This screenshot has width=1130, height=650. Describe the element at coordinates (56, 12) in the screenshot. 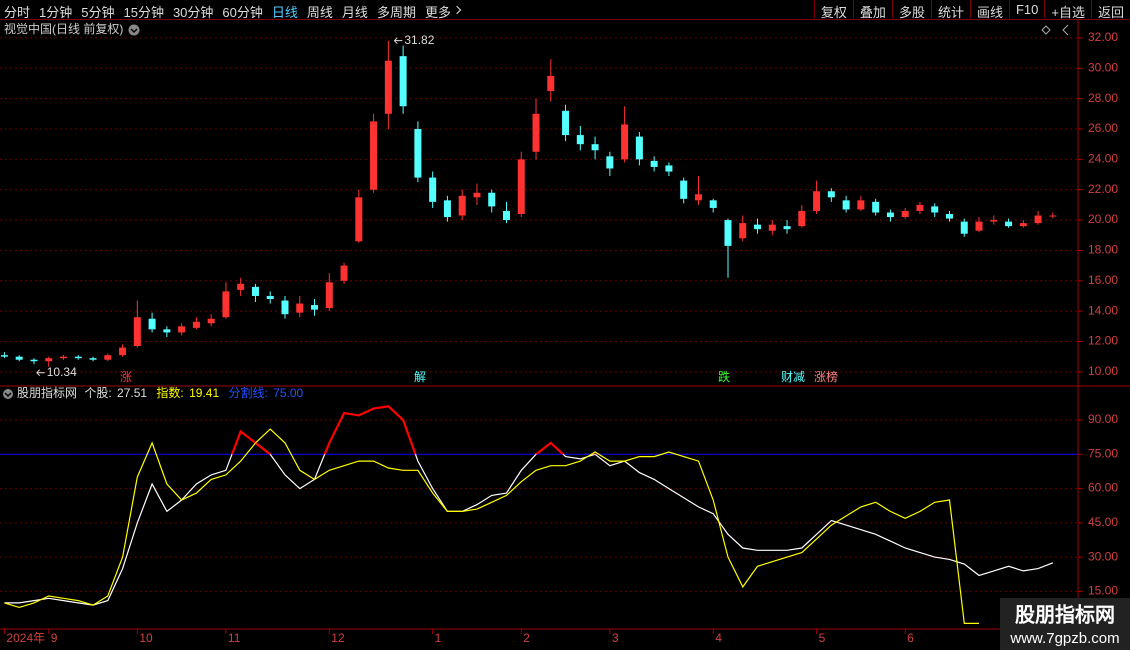

I see `period-tab: 1分钟` at that location.